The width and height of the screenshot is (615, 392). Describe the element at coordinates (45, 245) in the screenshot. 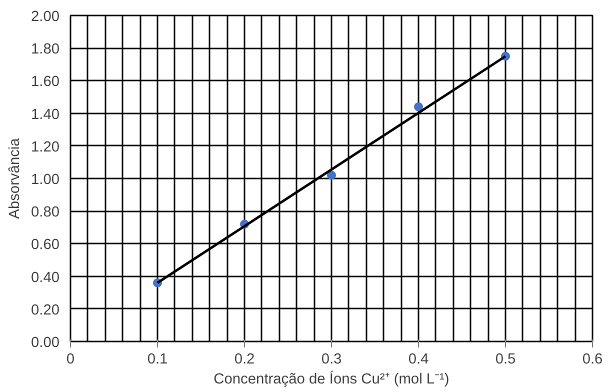

I see `y-tick-label: 0.60` at that location.